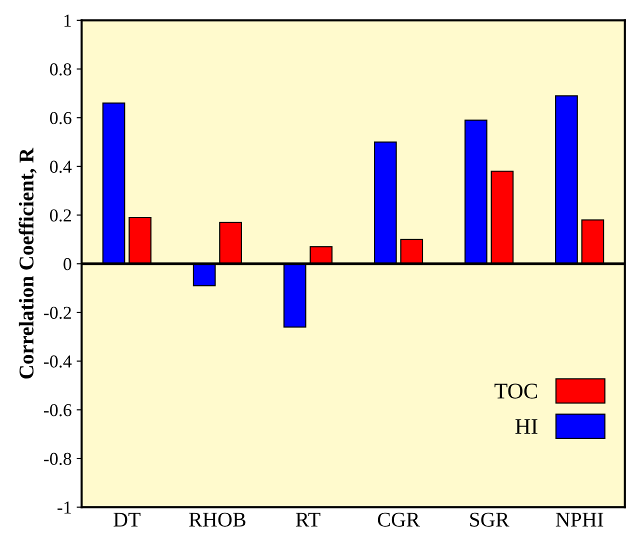 The image size is (628, 535). I want to click on y-tick-label: -0.6, so click(58, 410).